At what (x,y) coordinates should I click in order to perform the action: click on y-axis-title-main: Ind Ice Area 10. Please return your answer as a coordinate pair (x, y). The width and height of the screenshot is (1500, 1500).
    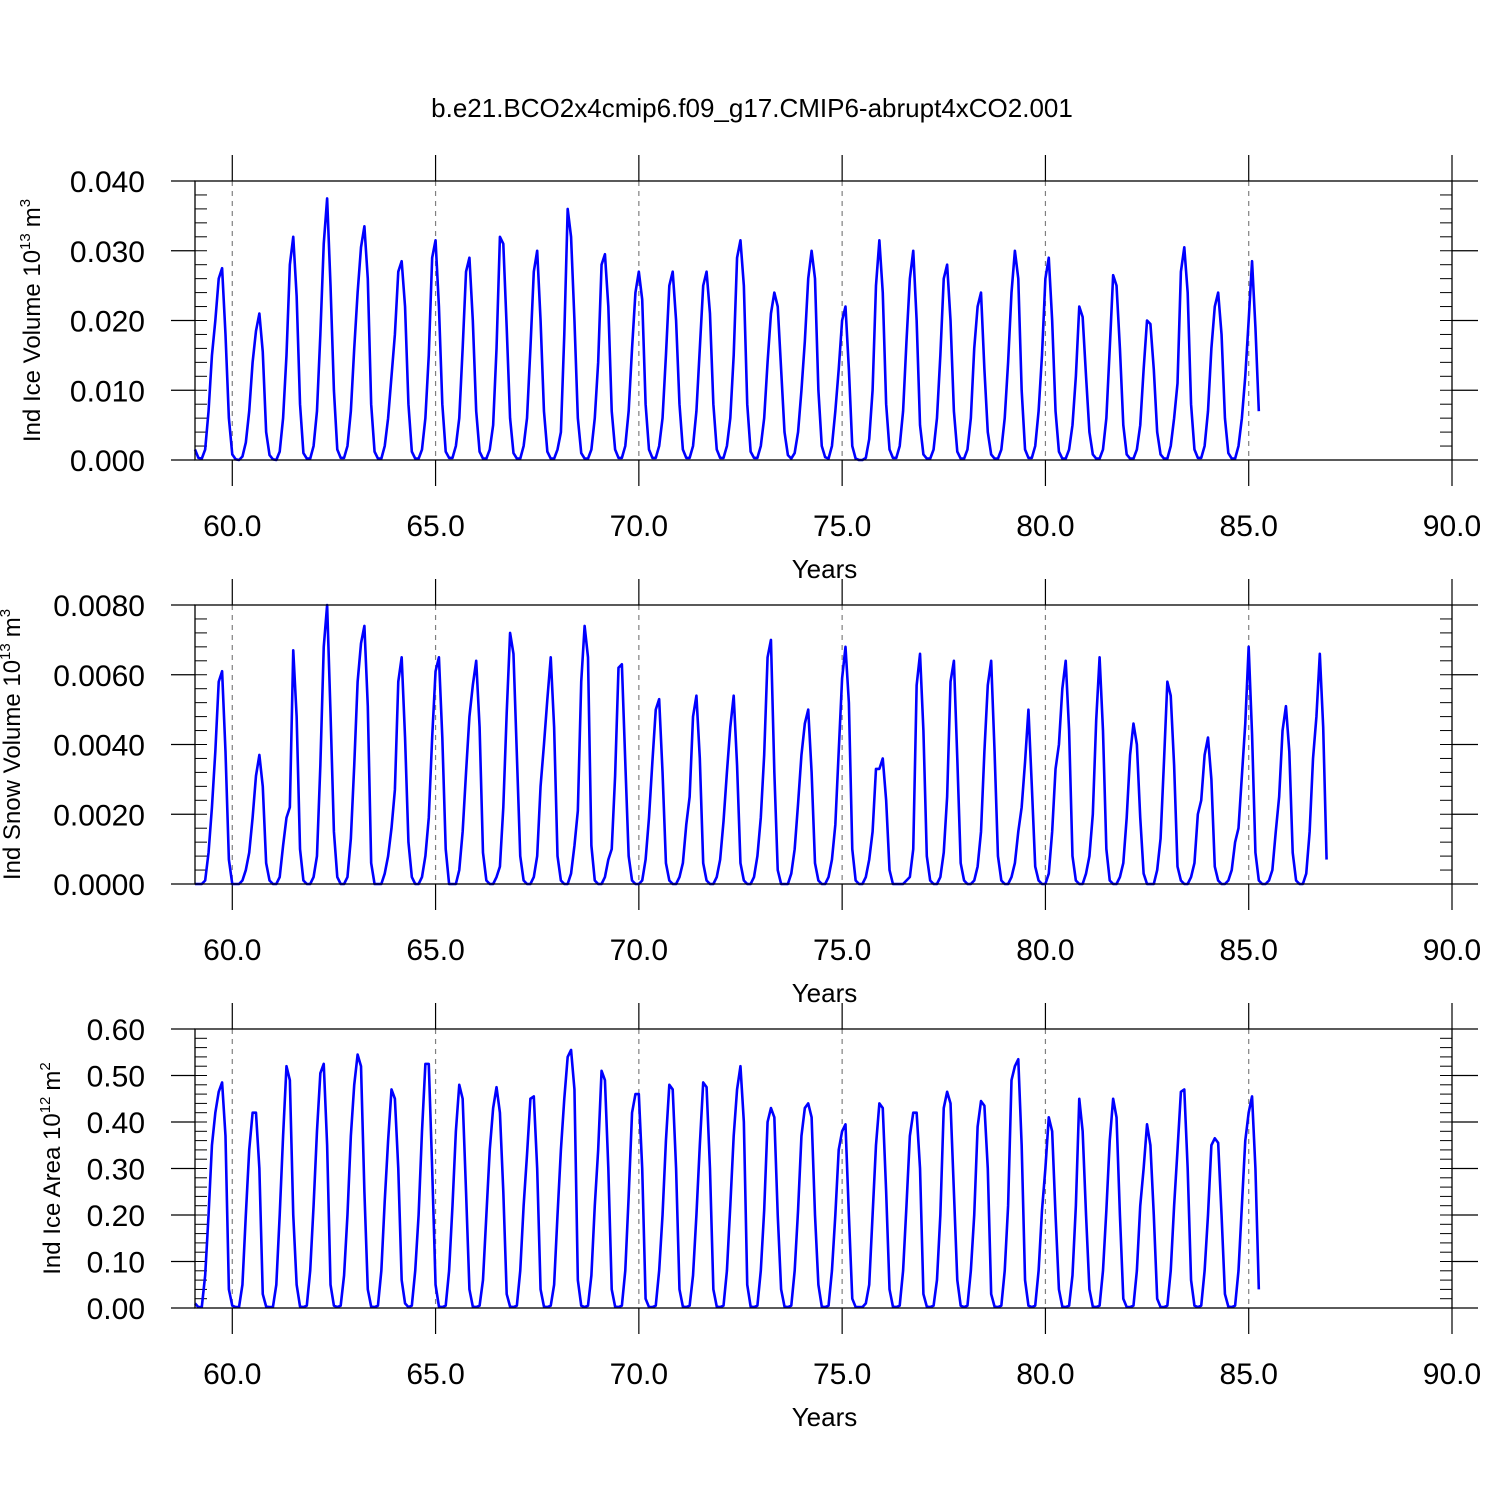
    Looking at the image, I should click on (52, 1193).